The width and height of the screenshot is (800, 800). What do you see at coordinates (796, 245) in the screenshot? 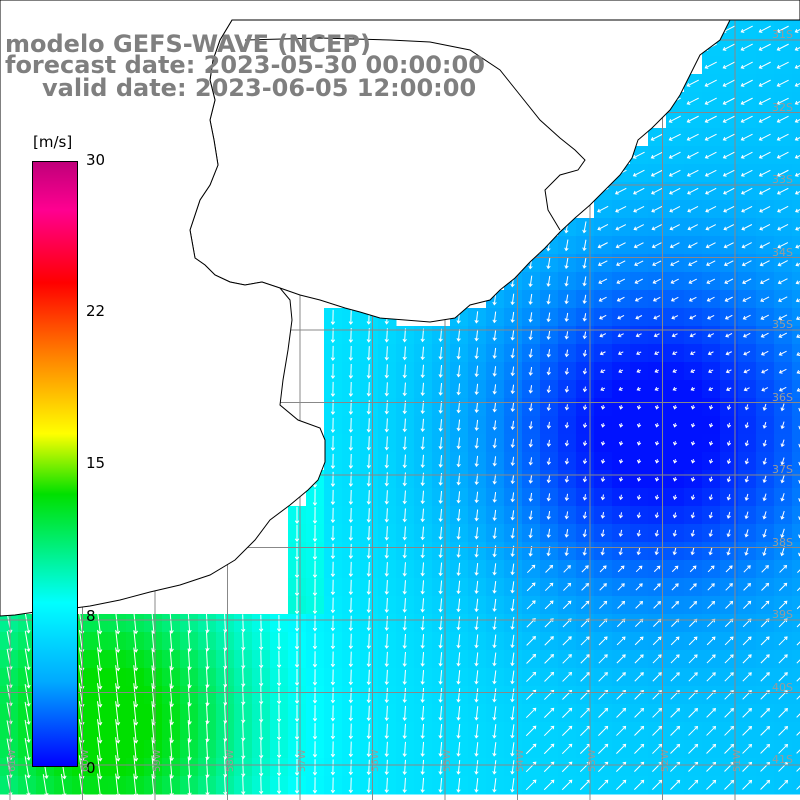
I see `wind-cell` at bounding box center [796, 245].